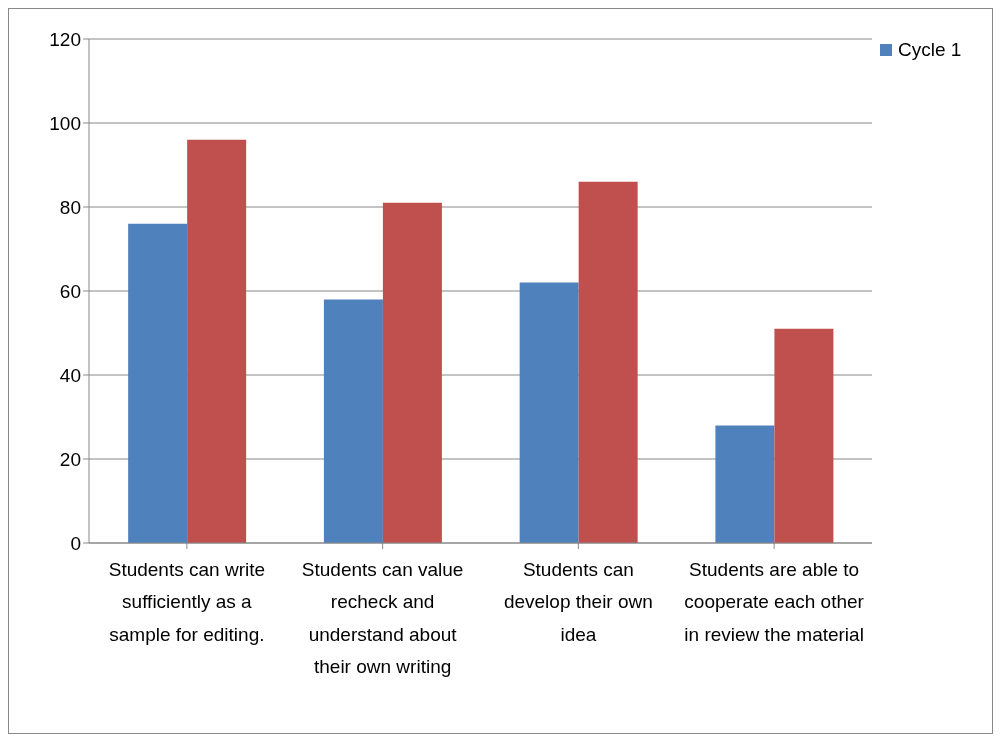  Describe the element at coordinates (70, 207) in the screenshot. I see `y-tick-label: 80` at that location.